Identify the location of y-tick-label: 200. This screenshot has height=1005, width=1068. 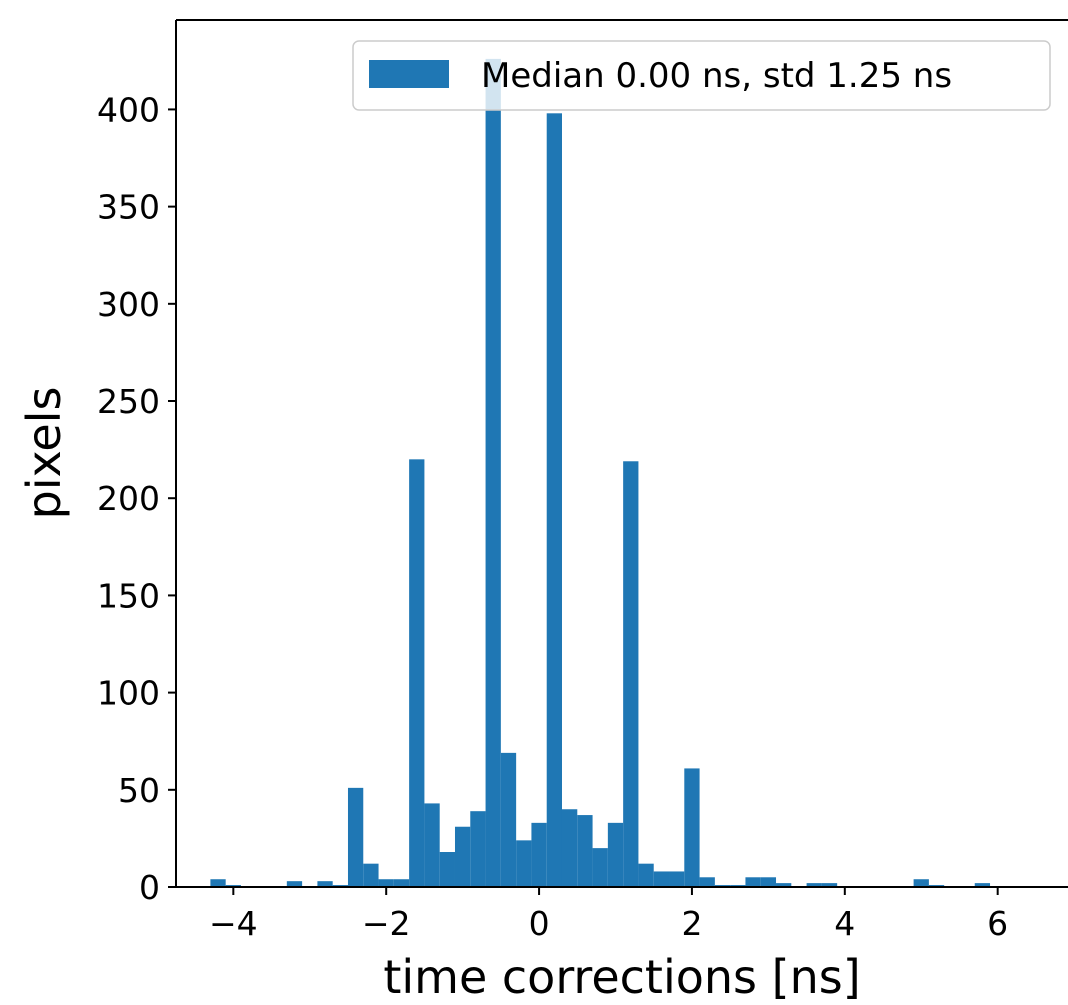
(128, 498).